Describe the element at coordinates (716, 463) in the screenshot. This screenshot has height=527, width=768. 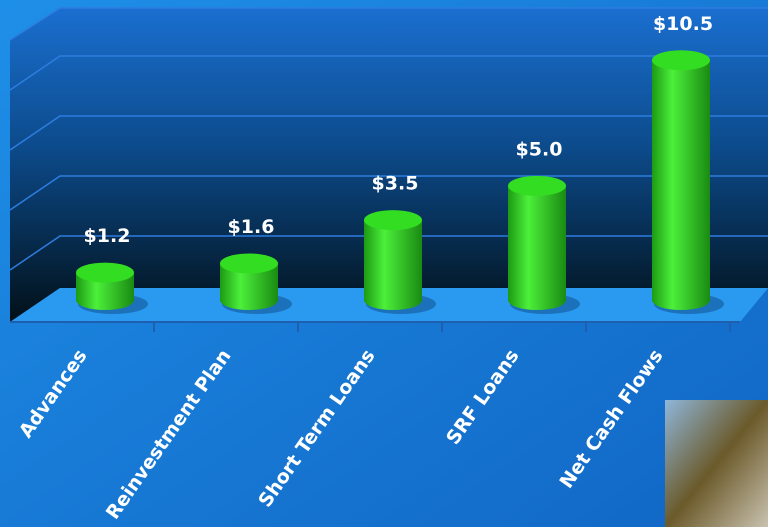
I see `photo` at that location.